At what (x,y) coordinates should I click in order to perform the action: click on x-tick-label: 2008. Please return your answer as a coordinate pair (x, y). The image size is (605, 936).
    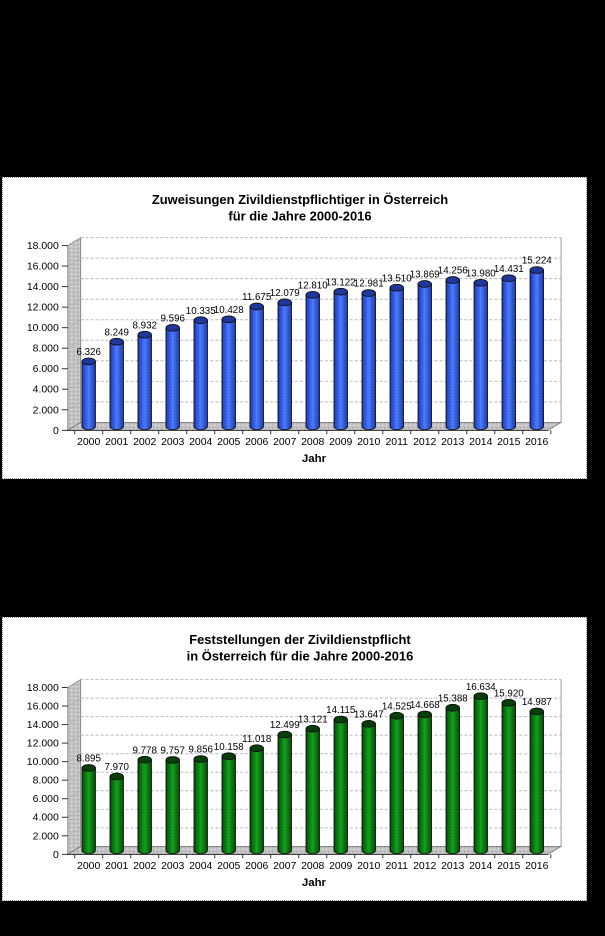
    Looking at the image, I should click on (312, 442).